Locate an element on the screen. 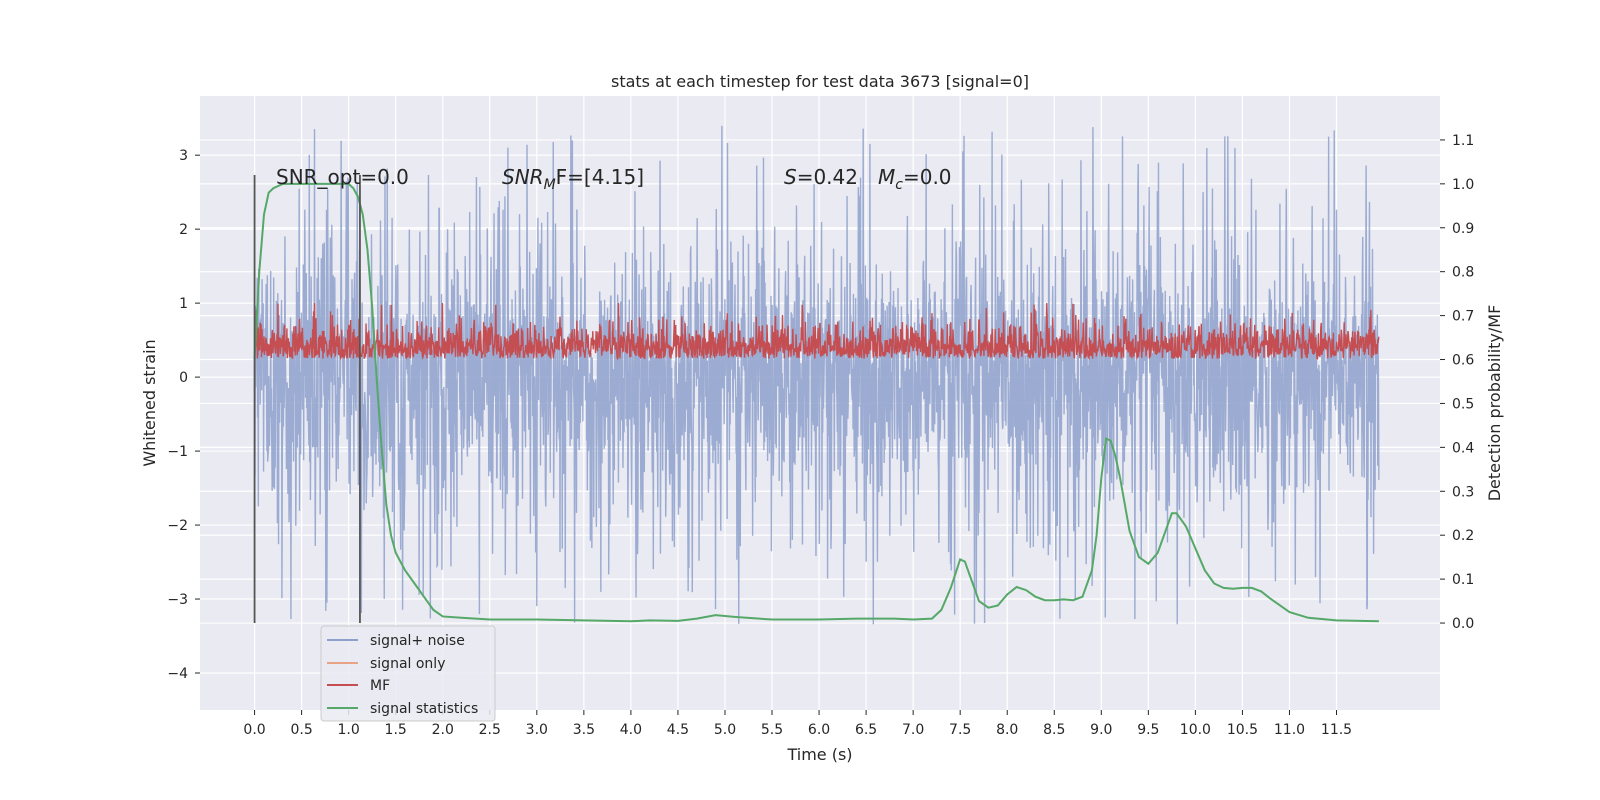 This screenshot has width=1600, height=800. y2-axis-label: Detection probability/MF is located at coordinates (1494, 403).